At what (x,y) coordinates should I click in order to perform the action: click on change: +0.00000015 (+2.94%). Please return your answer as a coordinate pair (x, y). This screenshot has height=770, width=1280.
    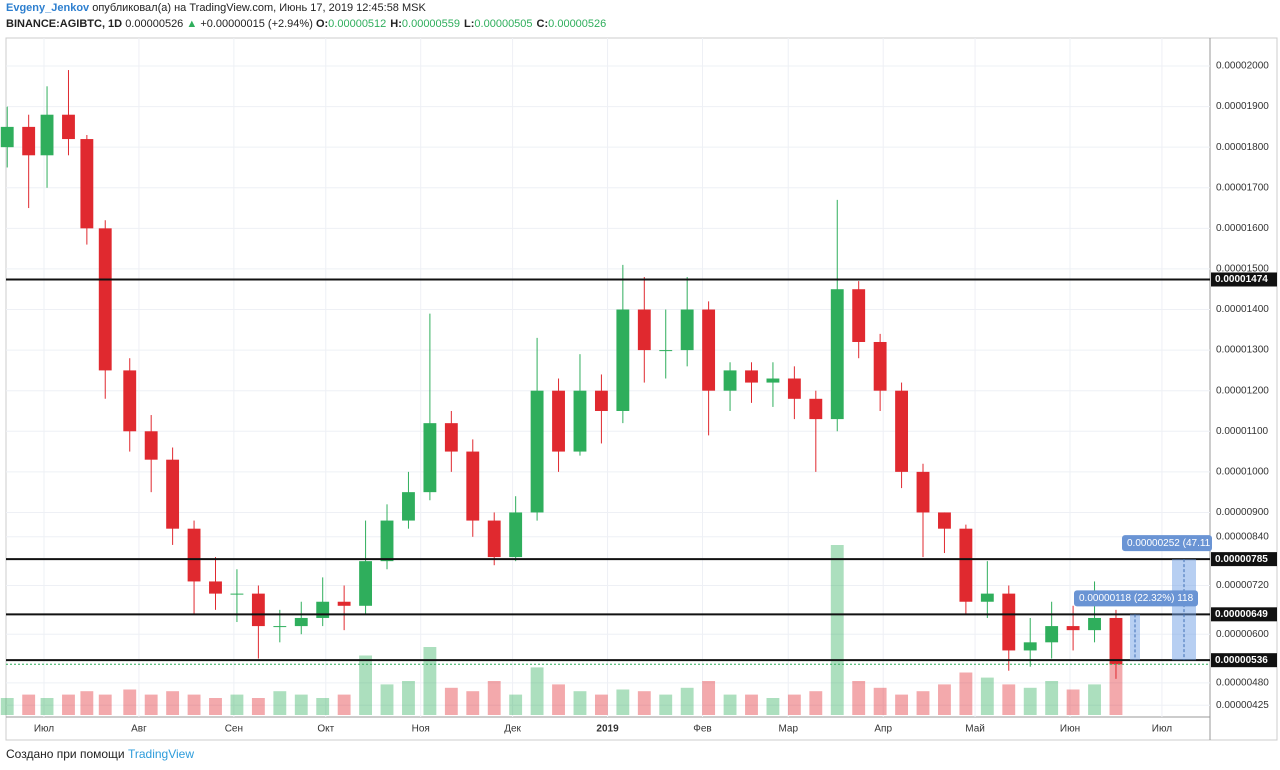
    Looking at the image, I should click on (256, 24).